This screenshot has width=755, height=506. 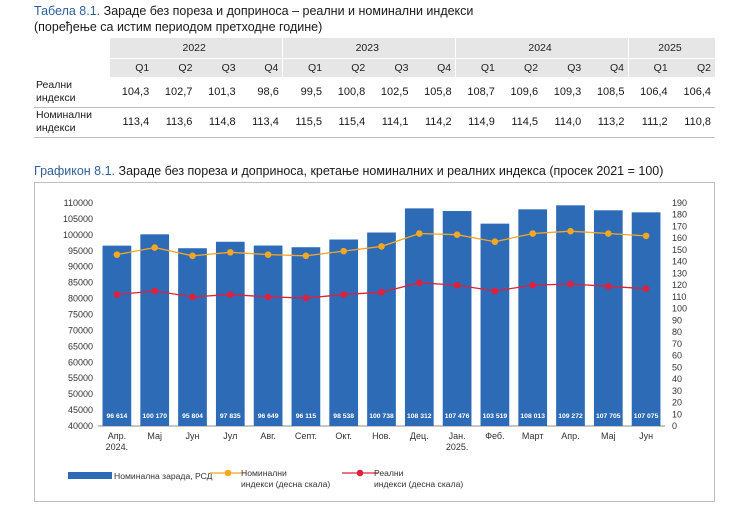 What do you see at coordinates (677, 344) in the screenshot?
I see `y-right-tick-label: 70` at bounding box center [677, 344].